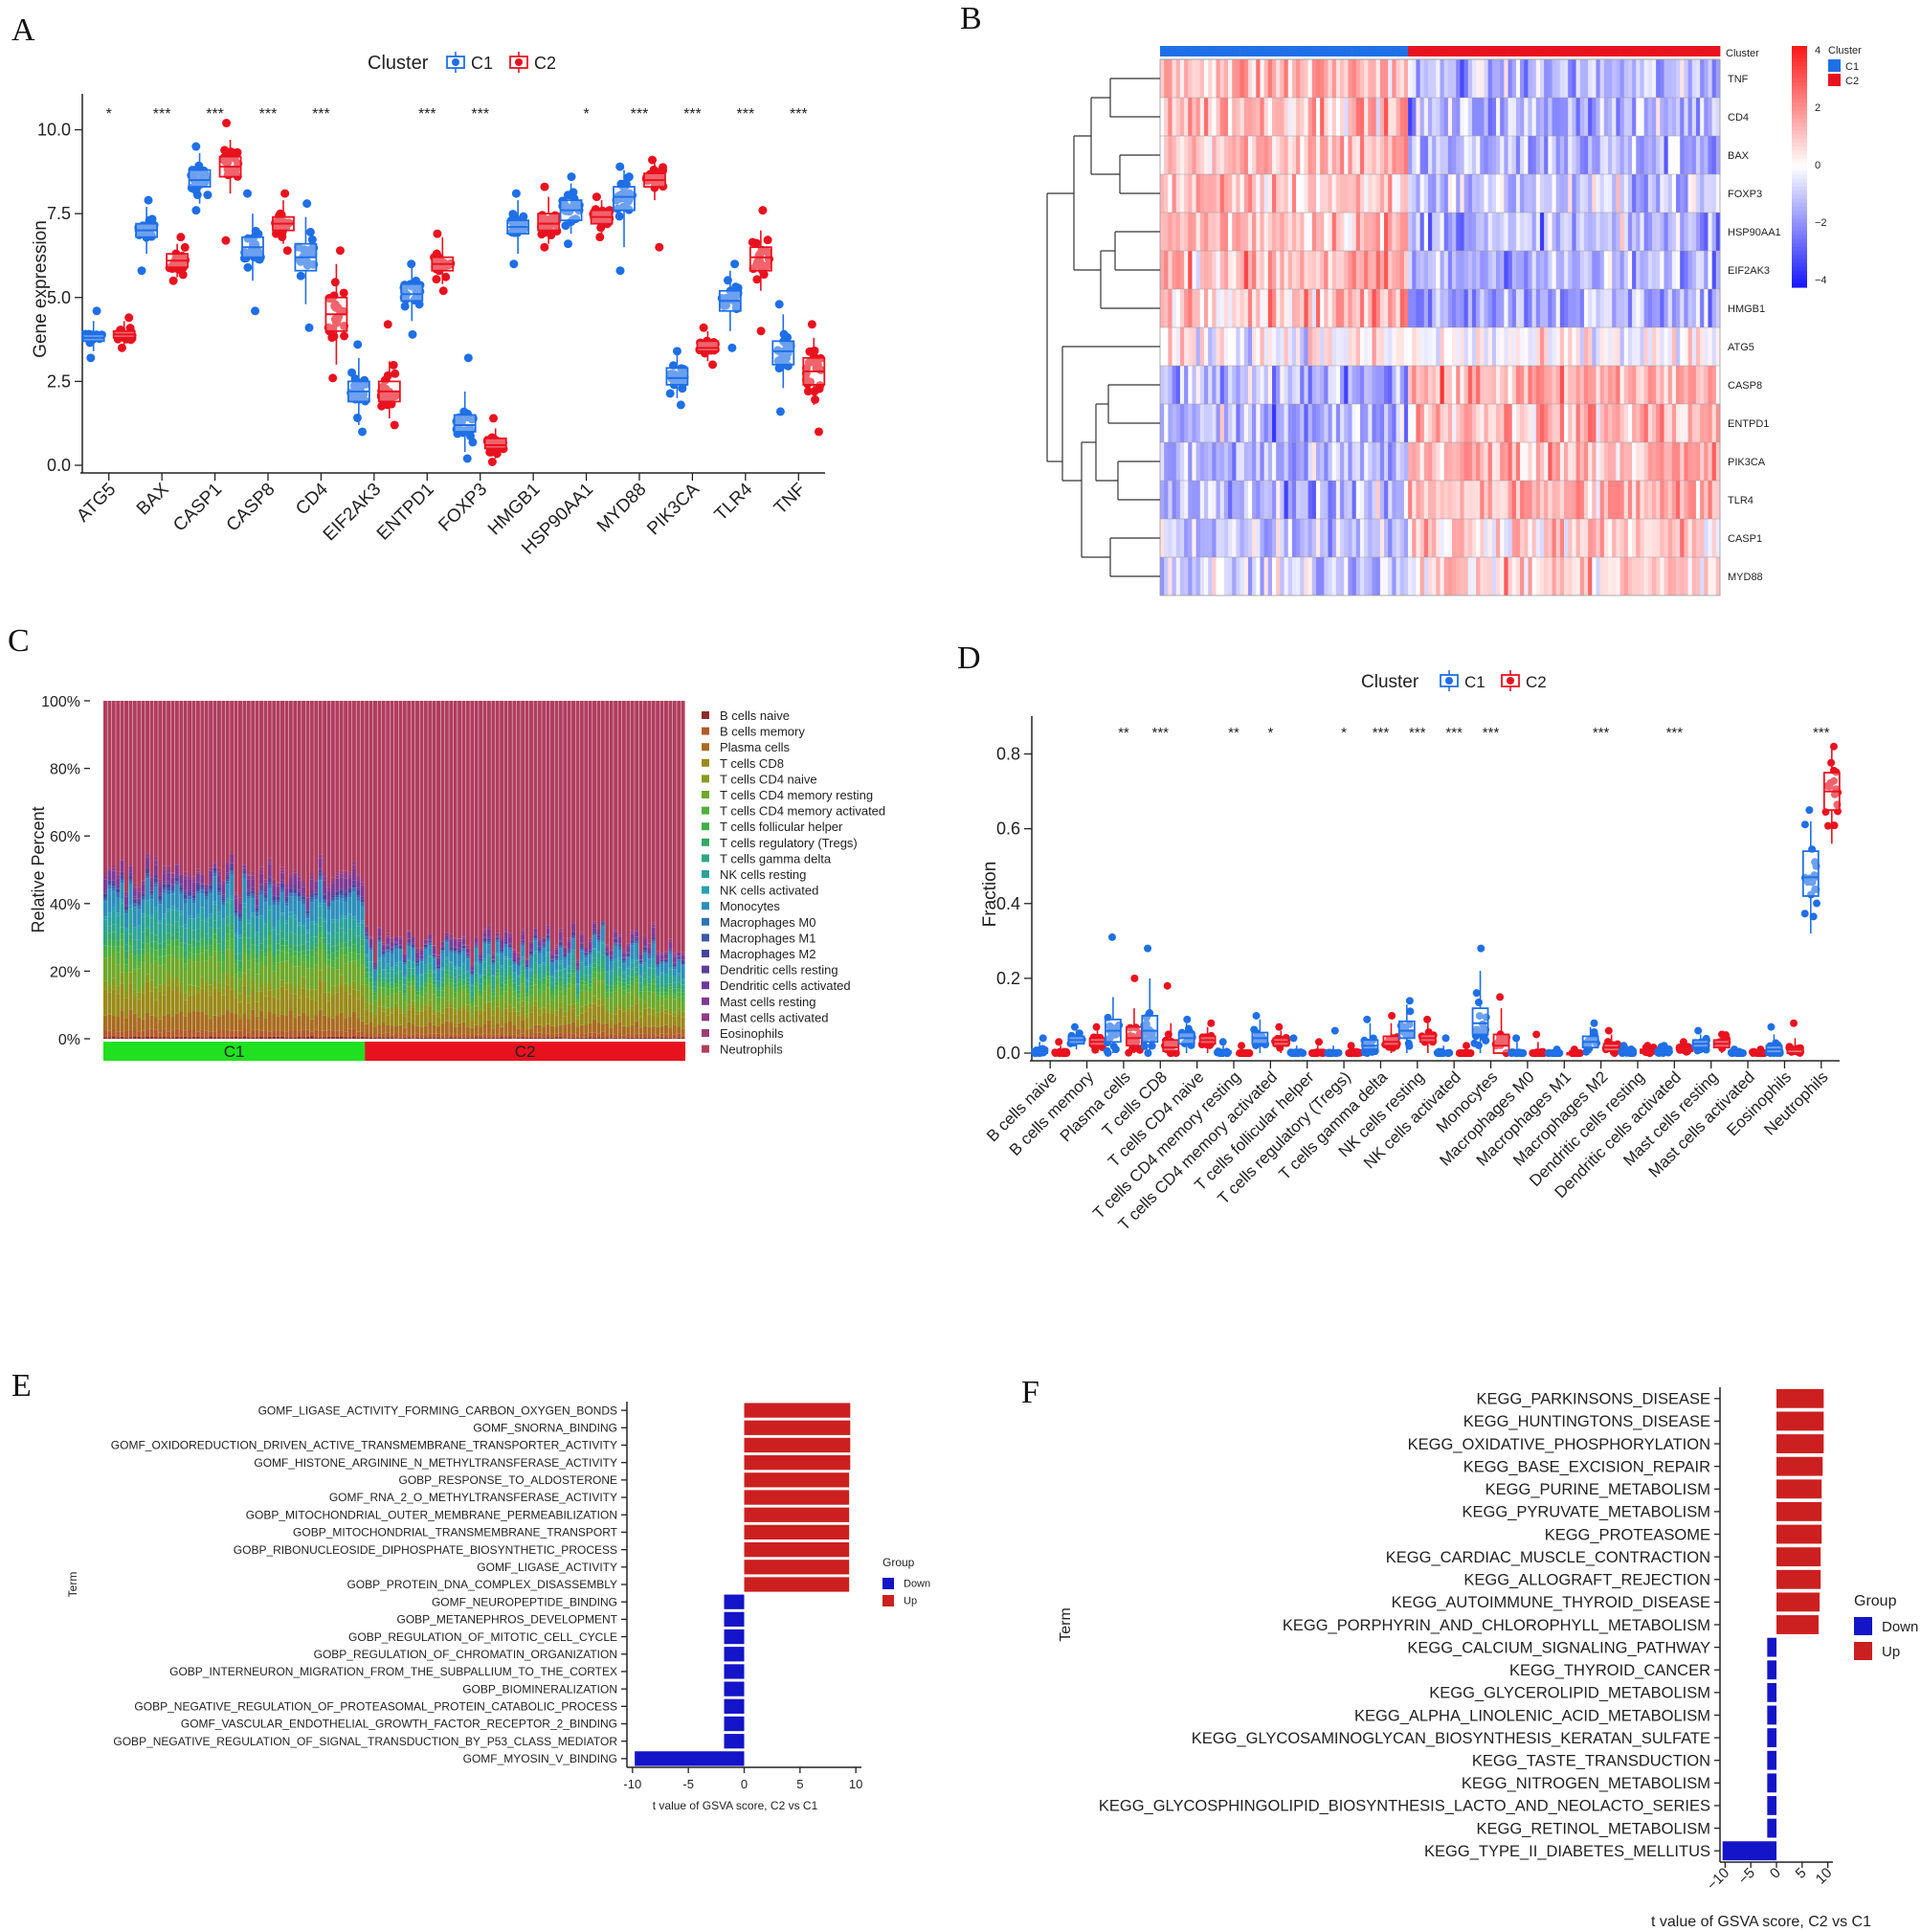  Describe the element at coordinates (763, 210) in the screenshot. I see `outlier-point` at that location.